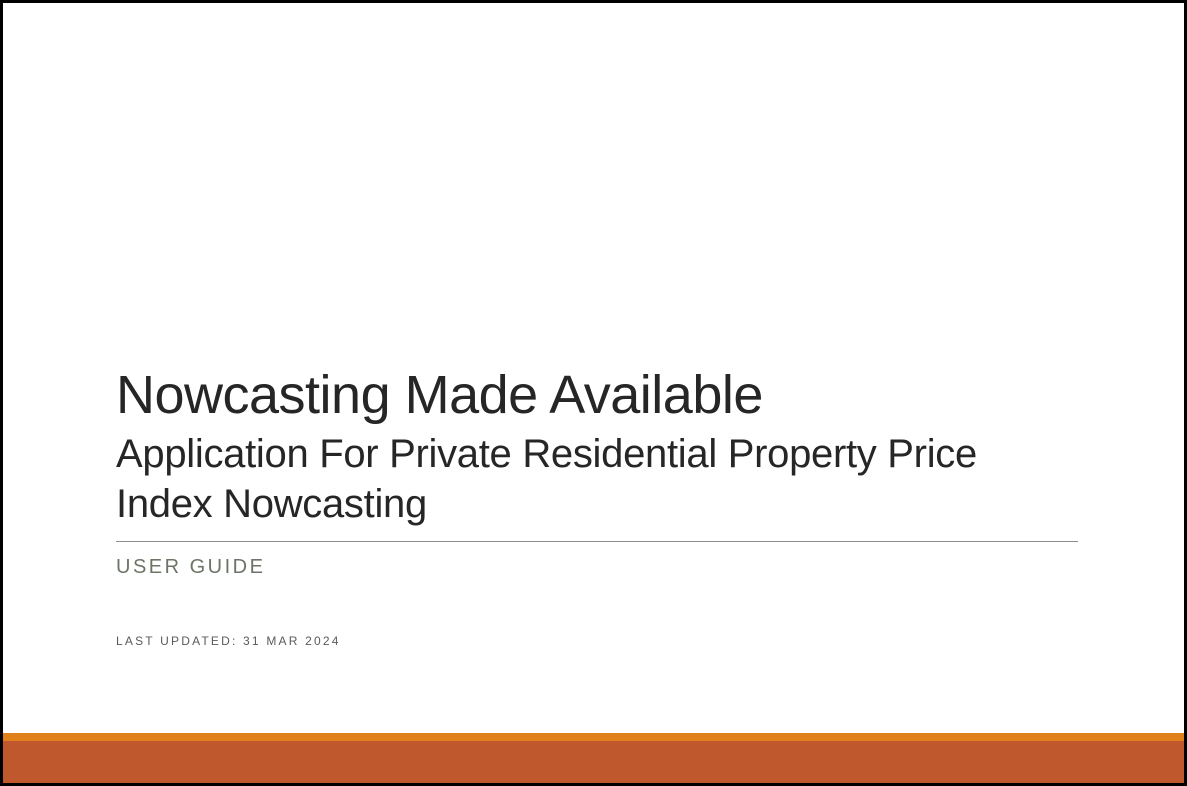 The height and width of the screenshot is (786, 1187). I want to click on slide-title: Nowcasting Made Available, so click(597, 395).